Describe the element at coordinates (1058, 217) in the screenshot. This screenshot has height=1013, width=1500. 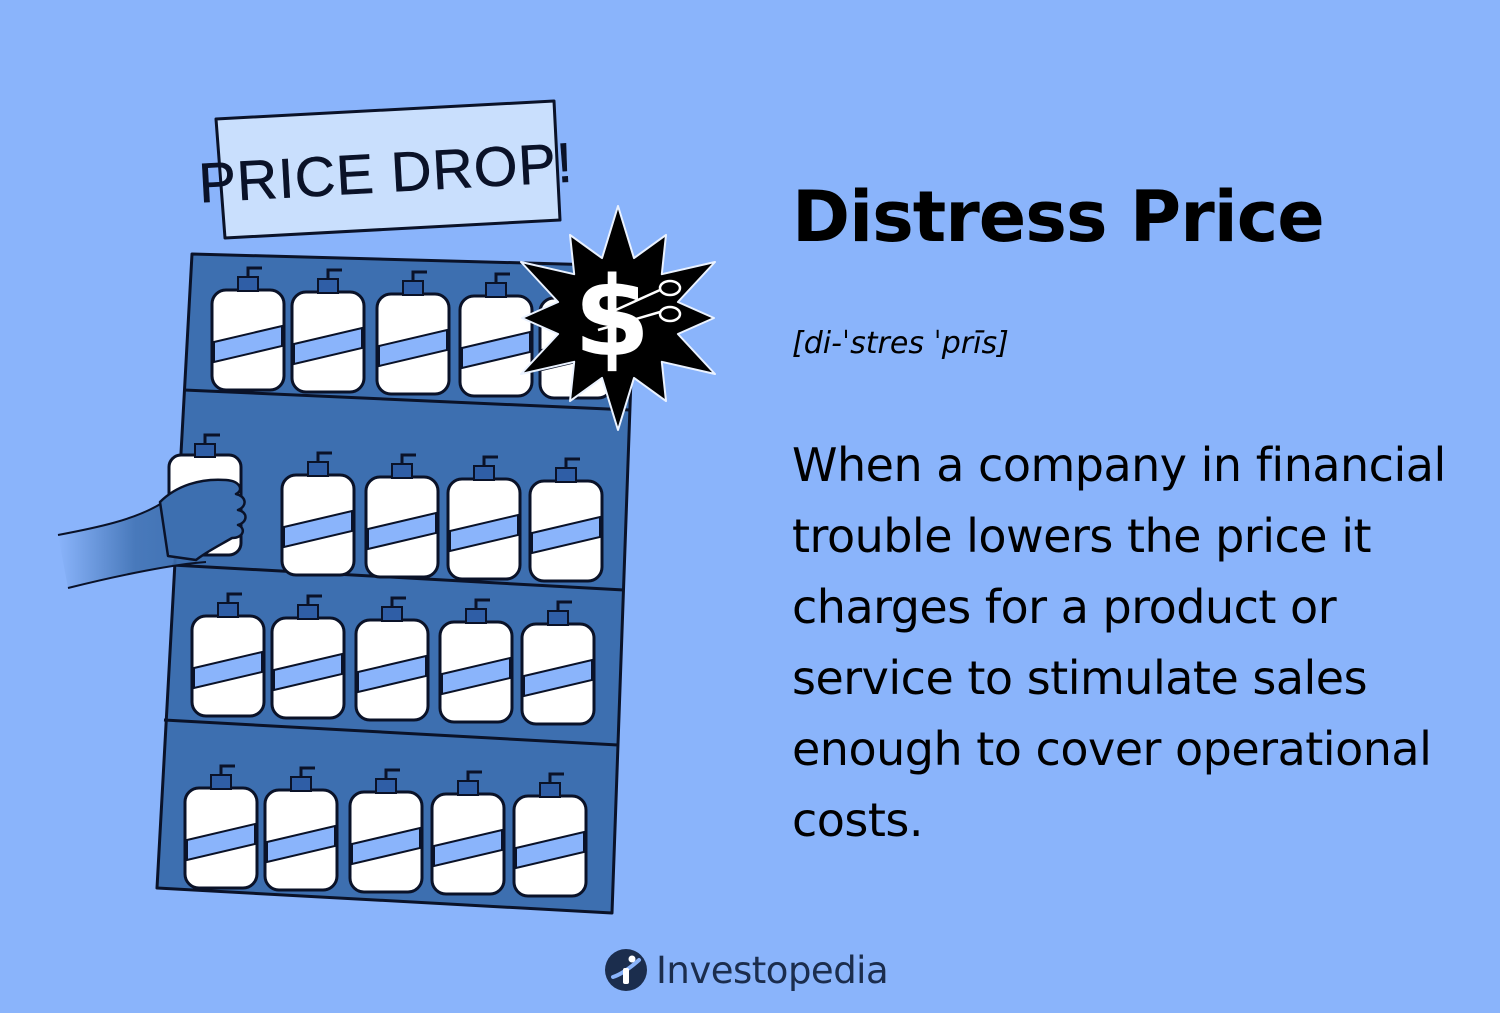
I see `term-title: Distress Price` at that location.